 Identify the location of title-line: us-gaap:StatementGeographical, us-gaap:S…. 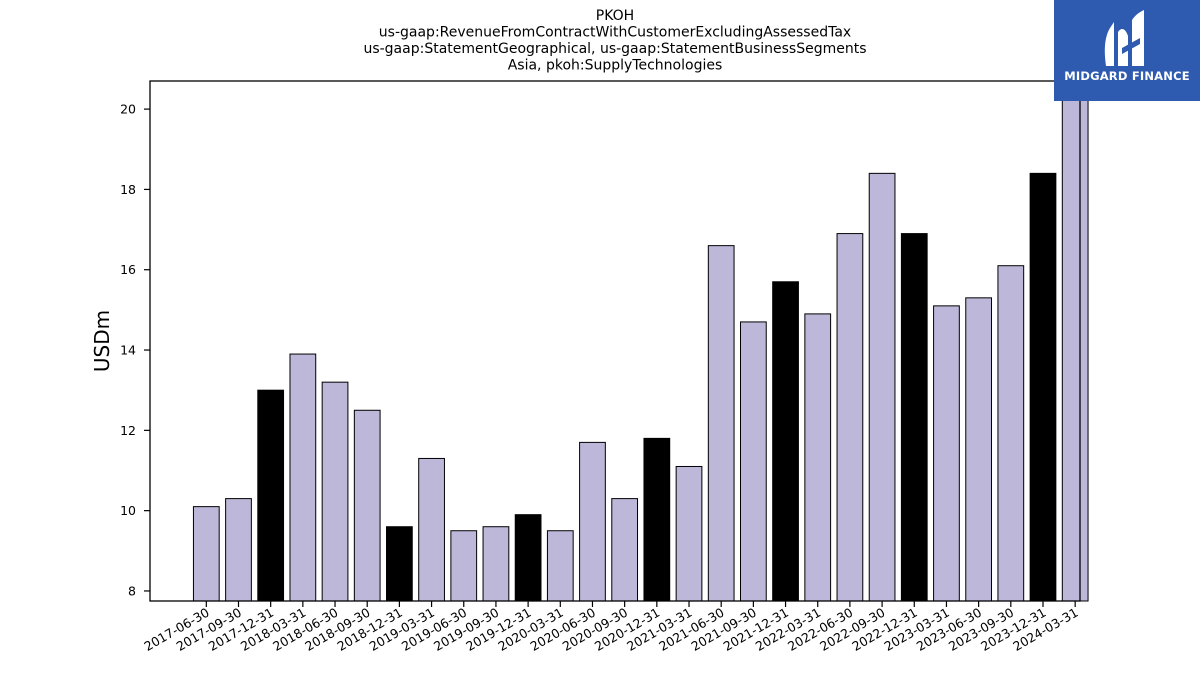
(614, 49).